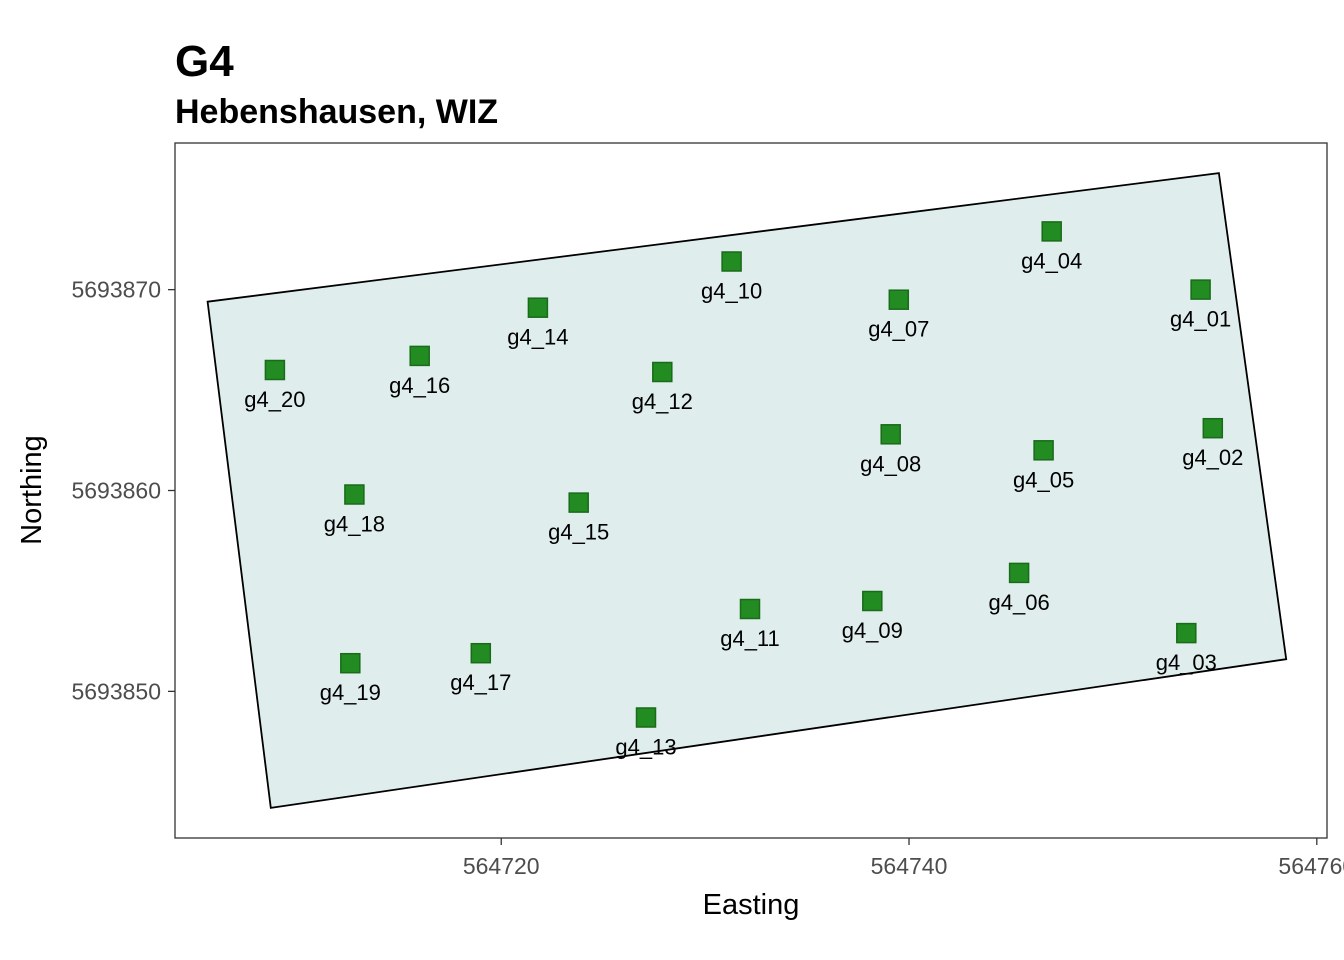 The image size is (1344, 960). What do you see at coordinates (1212, 457) in the screenshot?
I see `point-label-g4_02: g4_02` at bounding box center [1212, 457].